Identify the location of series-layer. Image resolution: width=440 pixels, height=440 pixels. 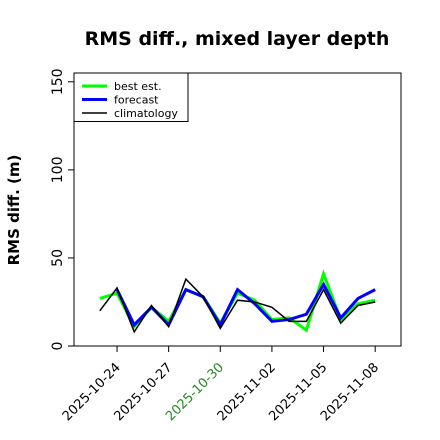
(237, 301).